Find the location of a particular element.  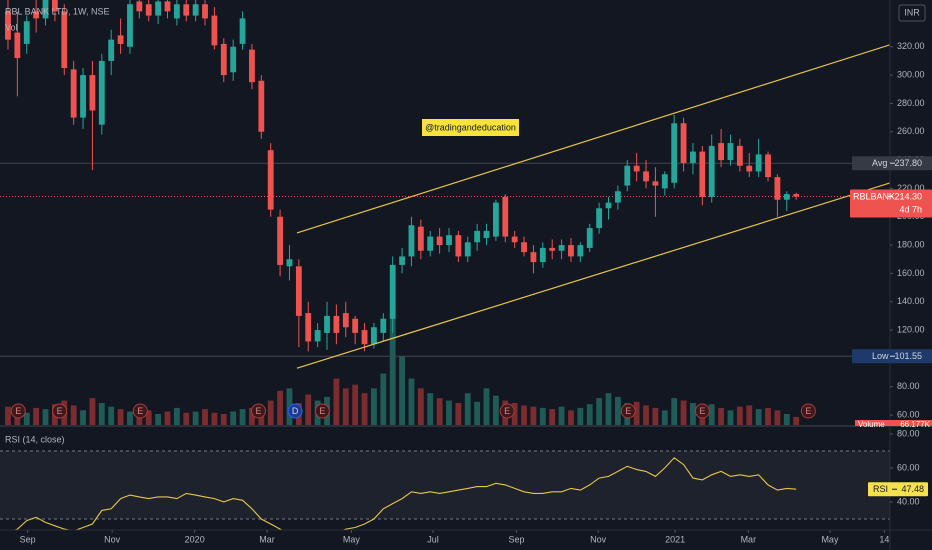

avg-name: Avg is located at coordinates (879, 163).